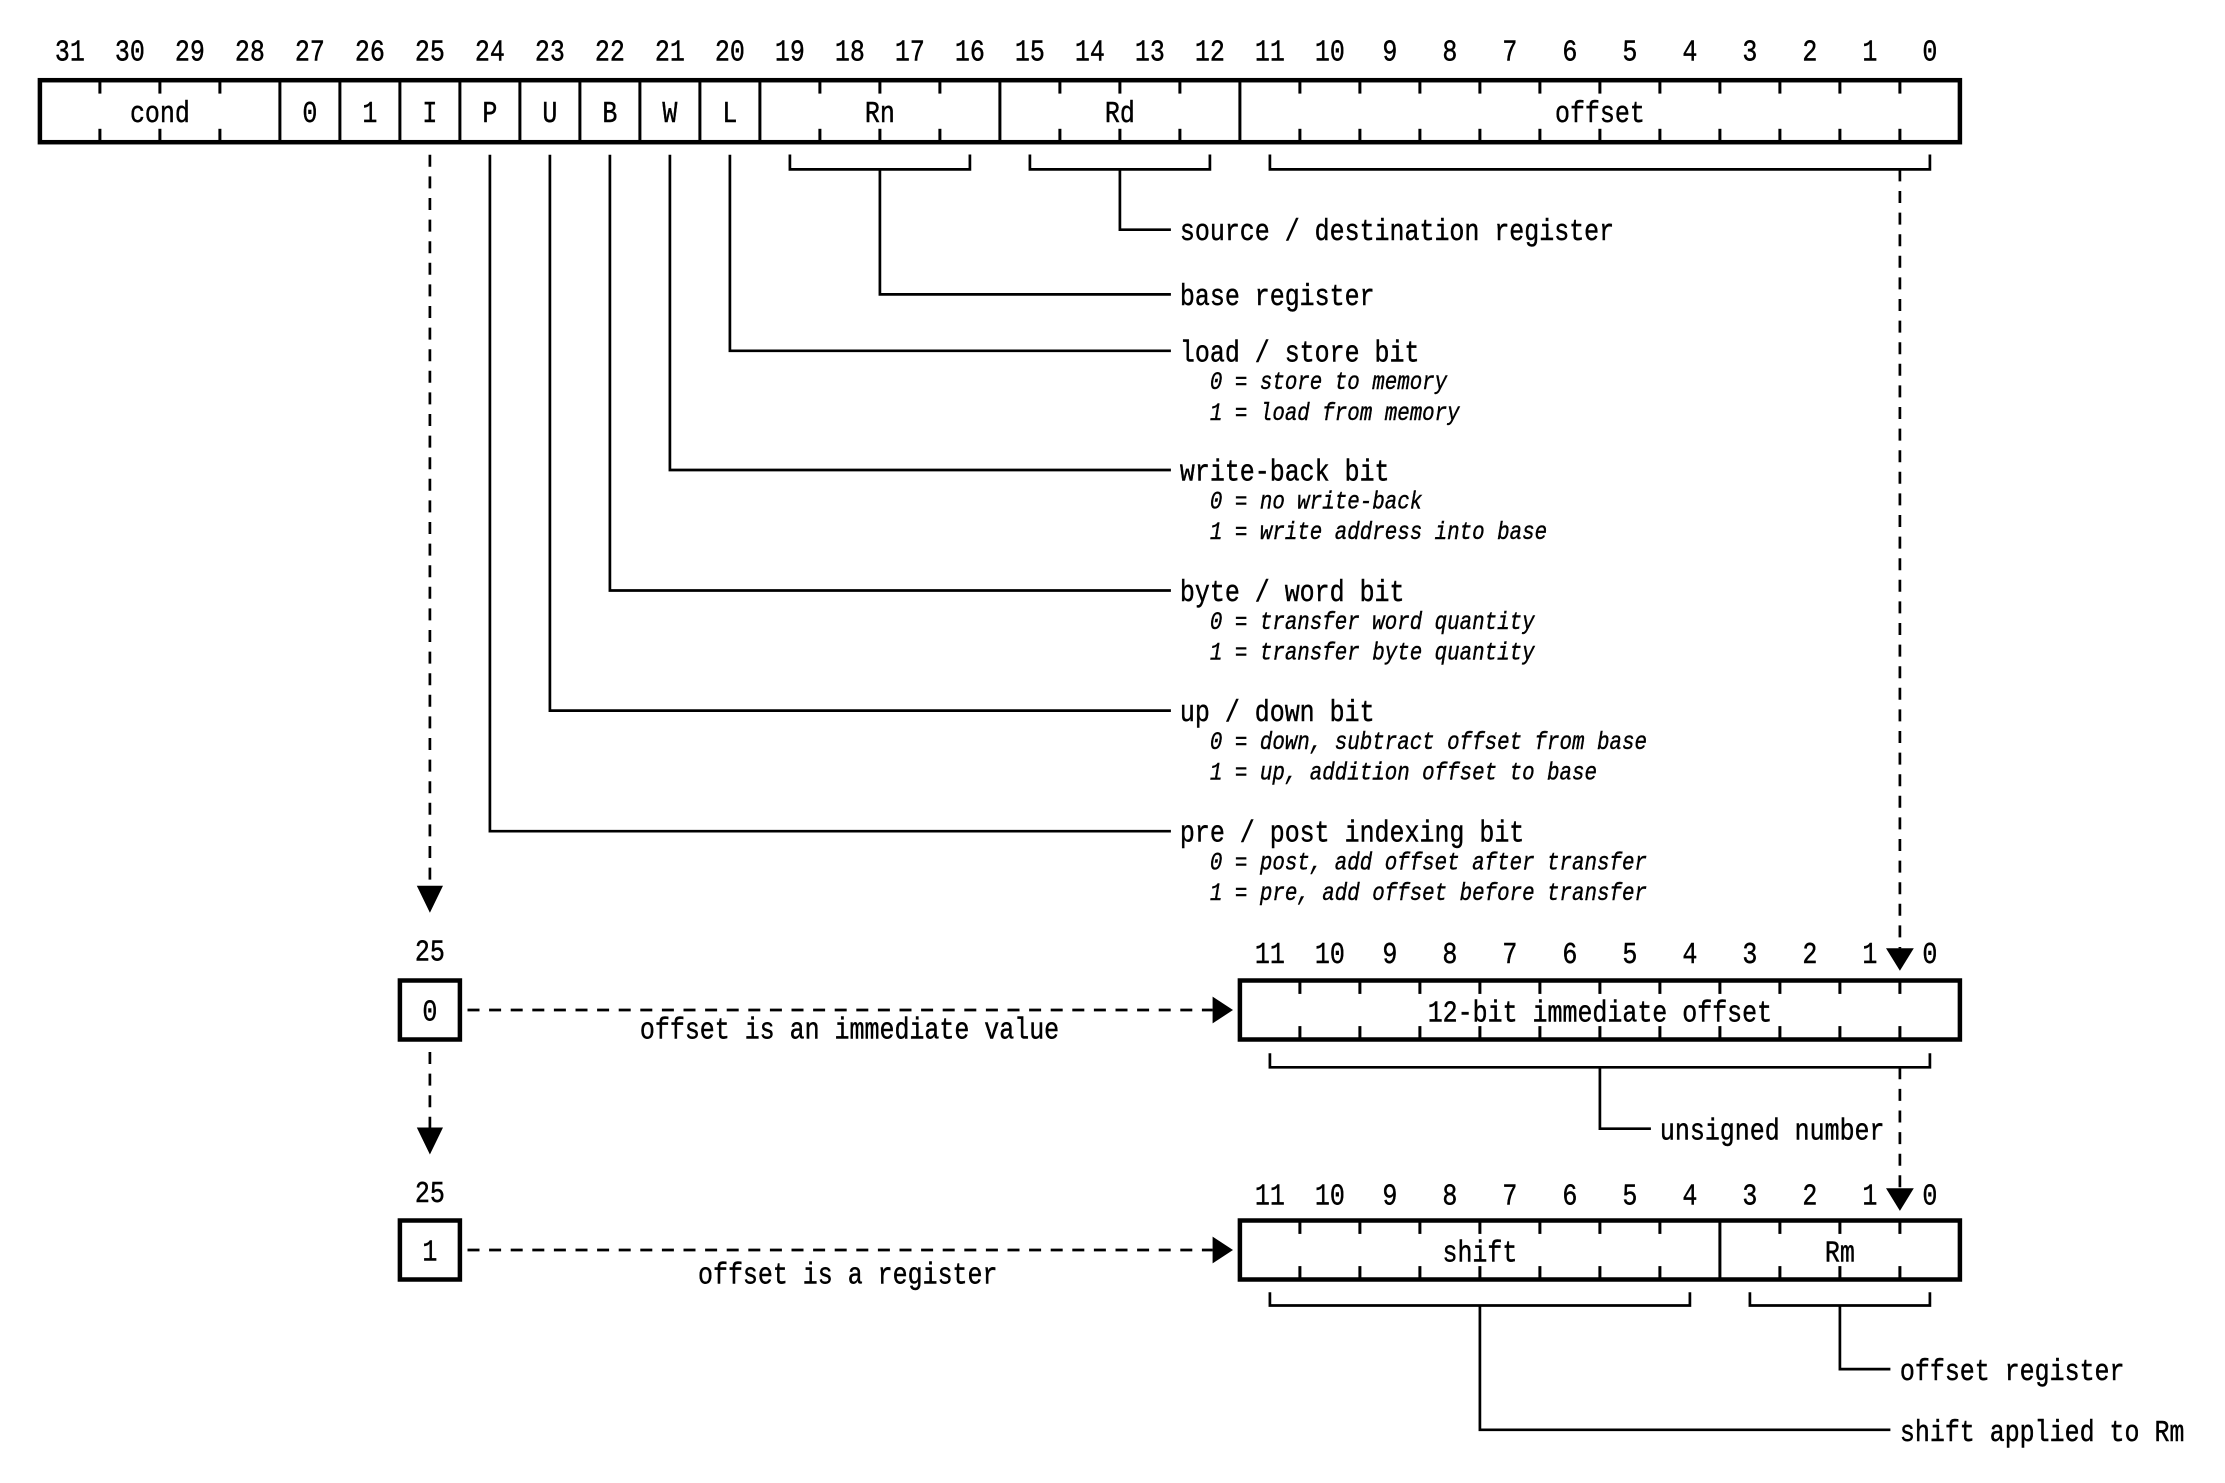 The height and width of the screenshot is (1483, 2225). I want to click on svg-text: up / down bit, so click(1277, 714).